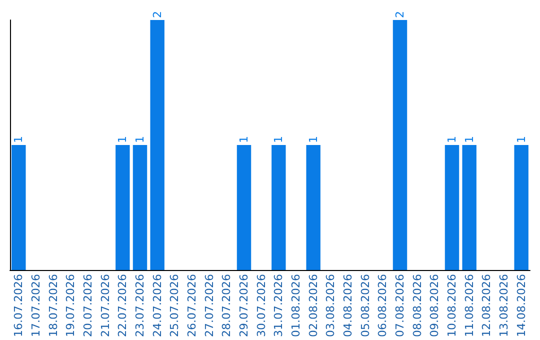 The width and height of the screenshot is (540, 340). What do you see at coordinates (53, 305) in the screenshot?
I see `x-tick-label: 18.07.2026` at bounding box center [53, 305].